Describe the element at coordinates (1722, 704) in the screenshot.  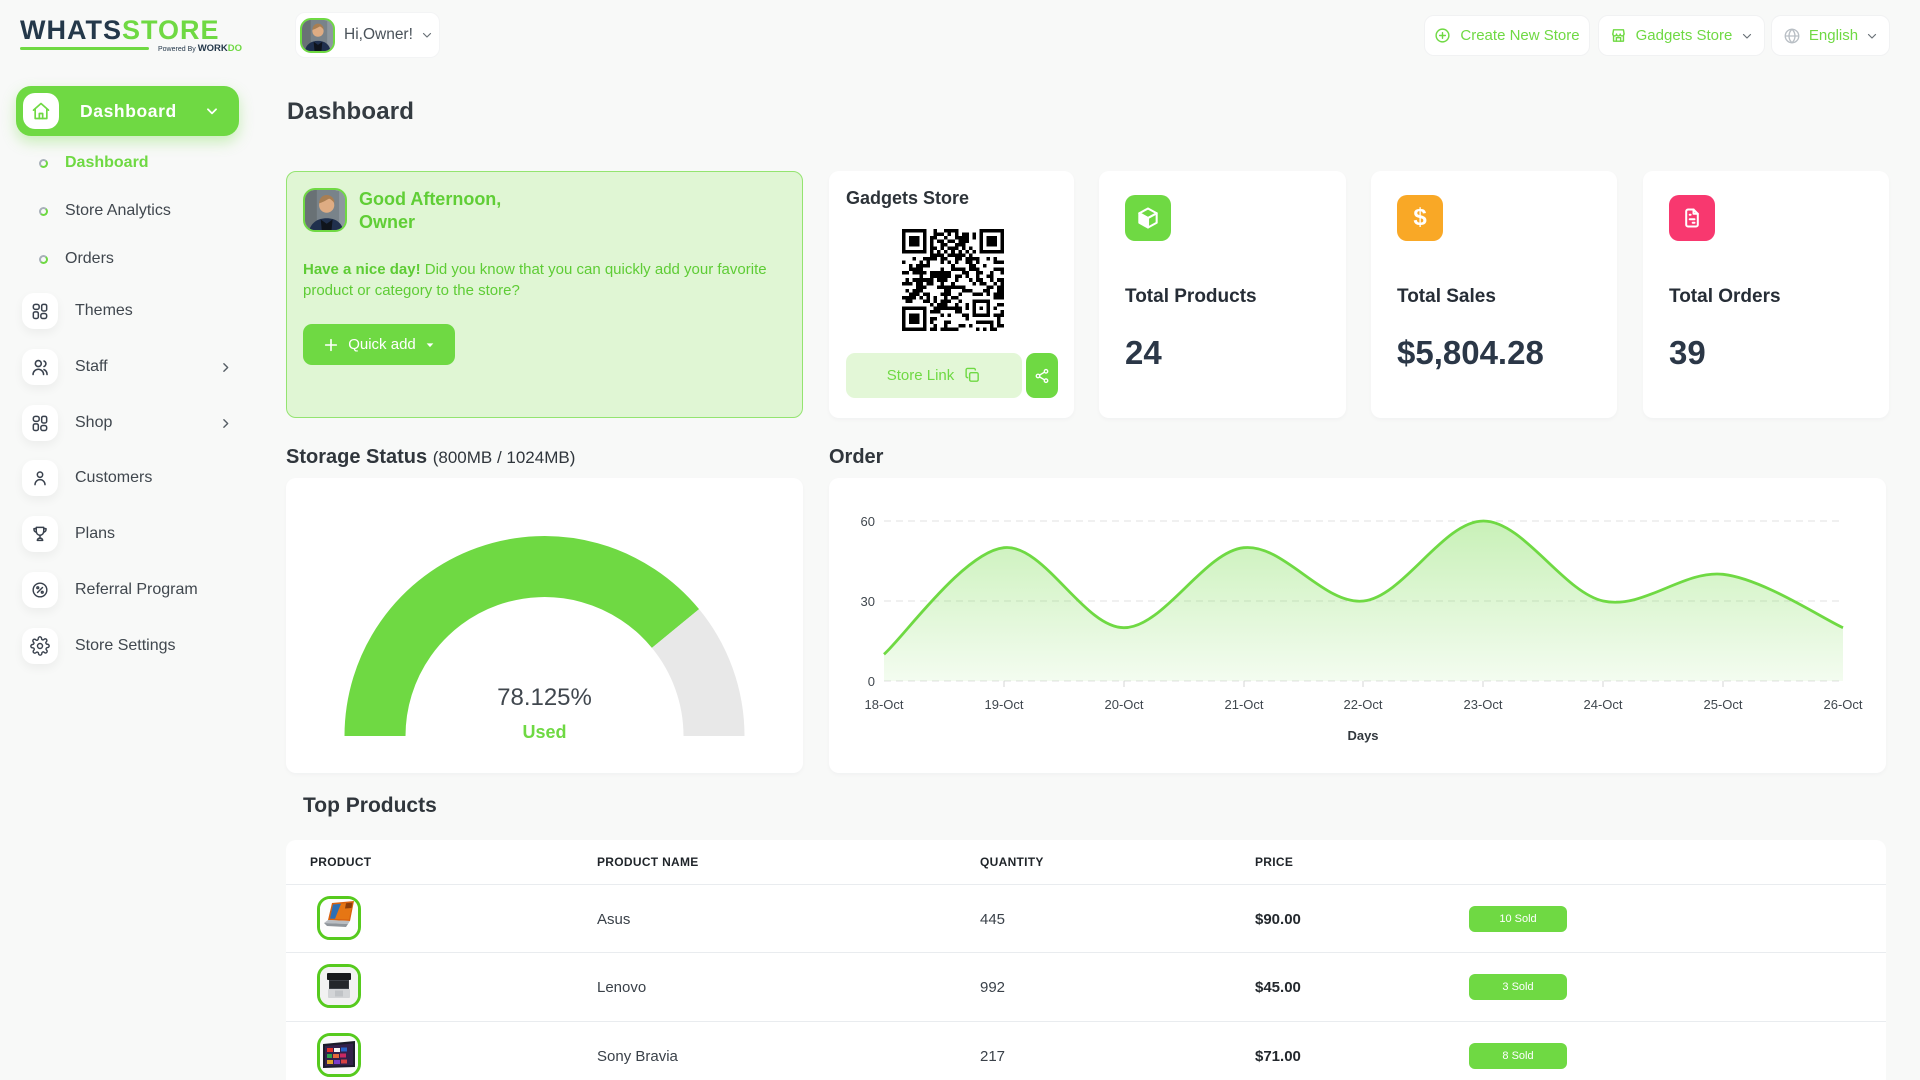
I see `svg-text: 25-Oct` at that location.